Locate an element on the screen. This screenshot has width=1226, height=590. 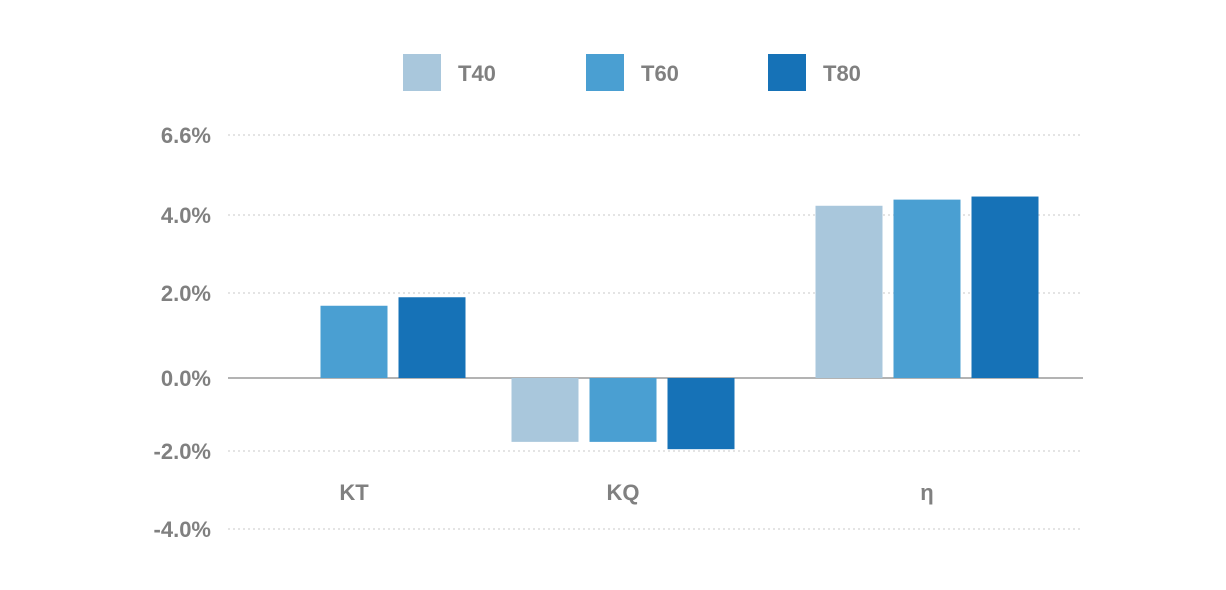
legend-label-t60: T60 is located at coordinates (660, 73).